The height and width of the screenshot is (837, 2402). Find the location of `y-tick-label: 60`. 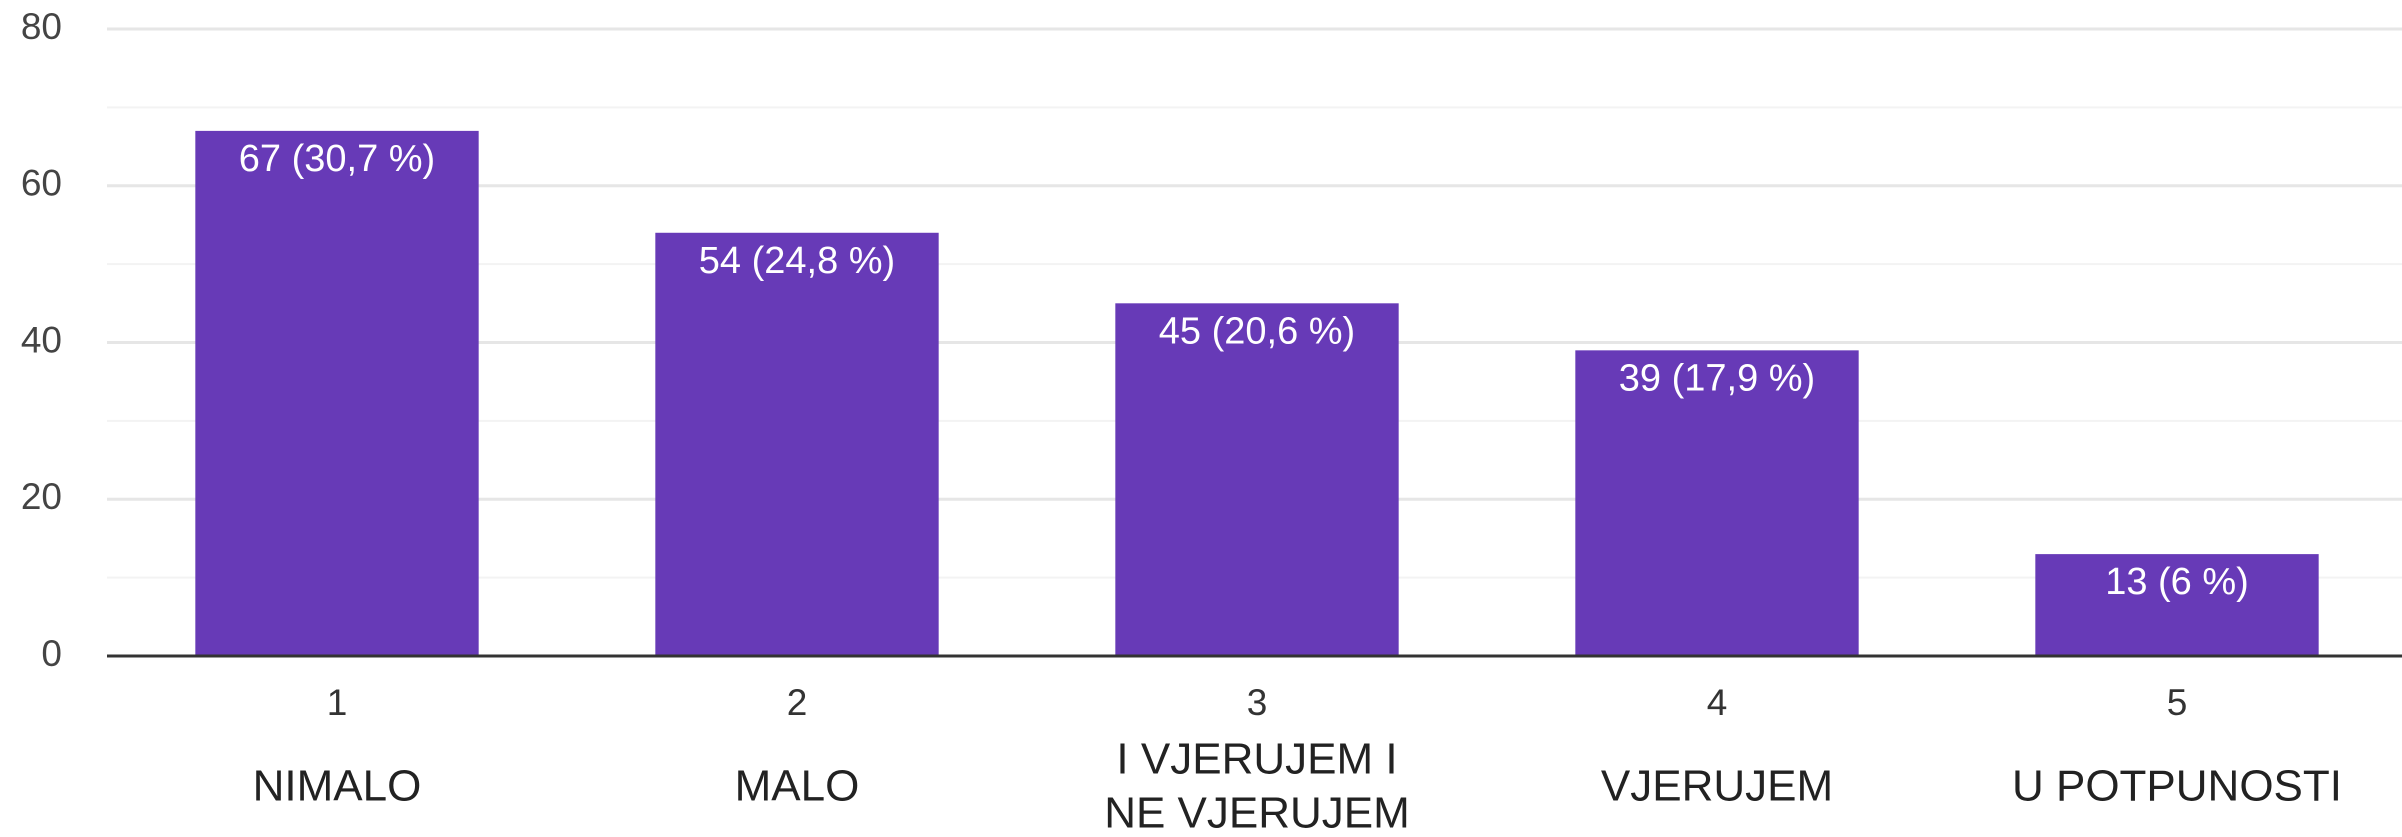

y-tick-label: 60 is located at coordinates (41, 183).